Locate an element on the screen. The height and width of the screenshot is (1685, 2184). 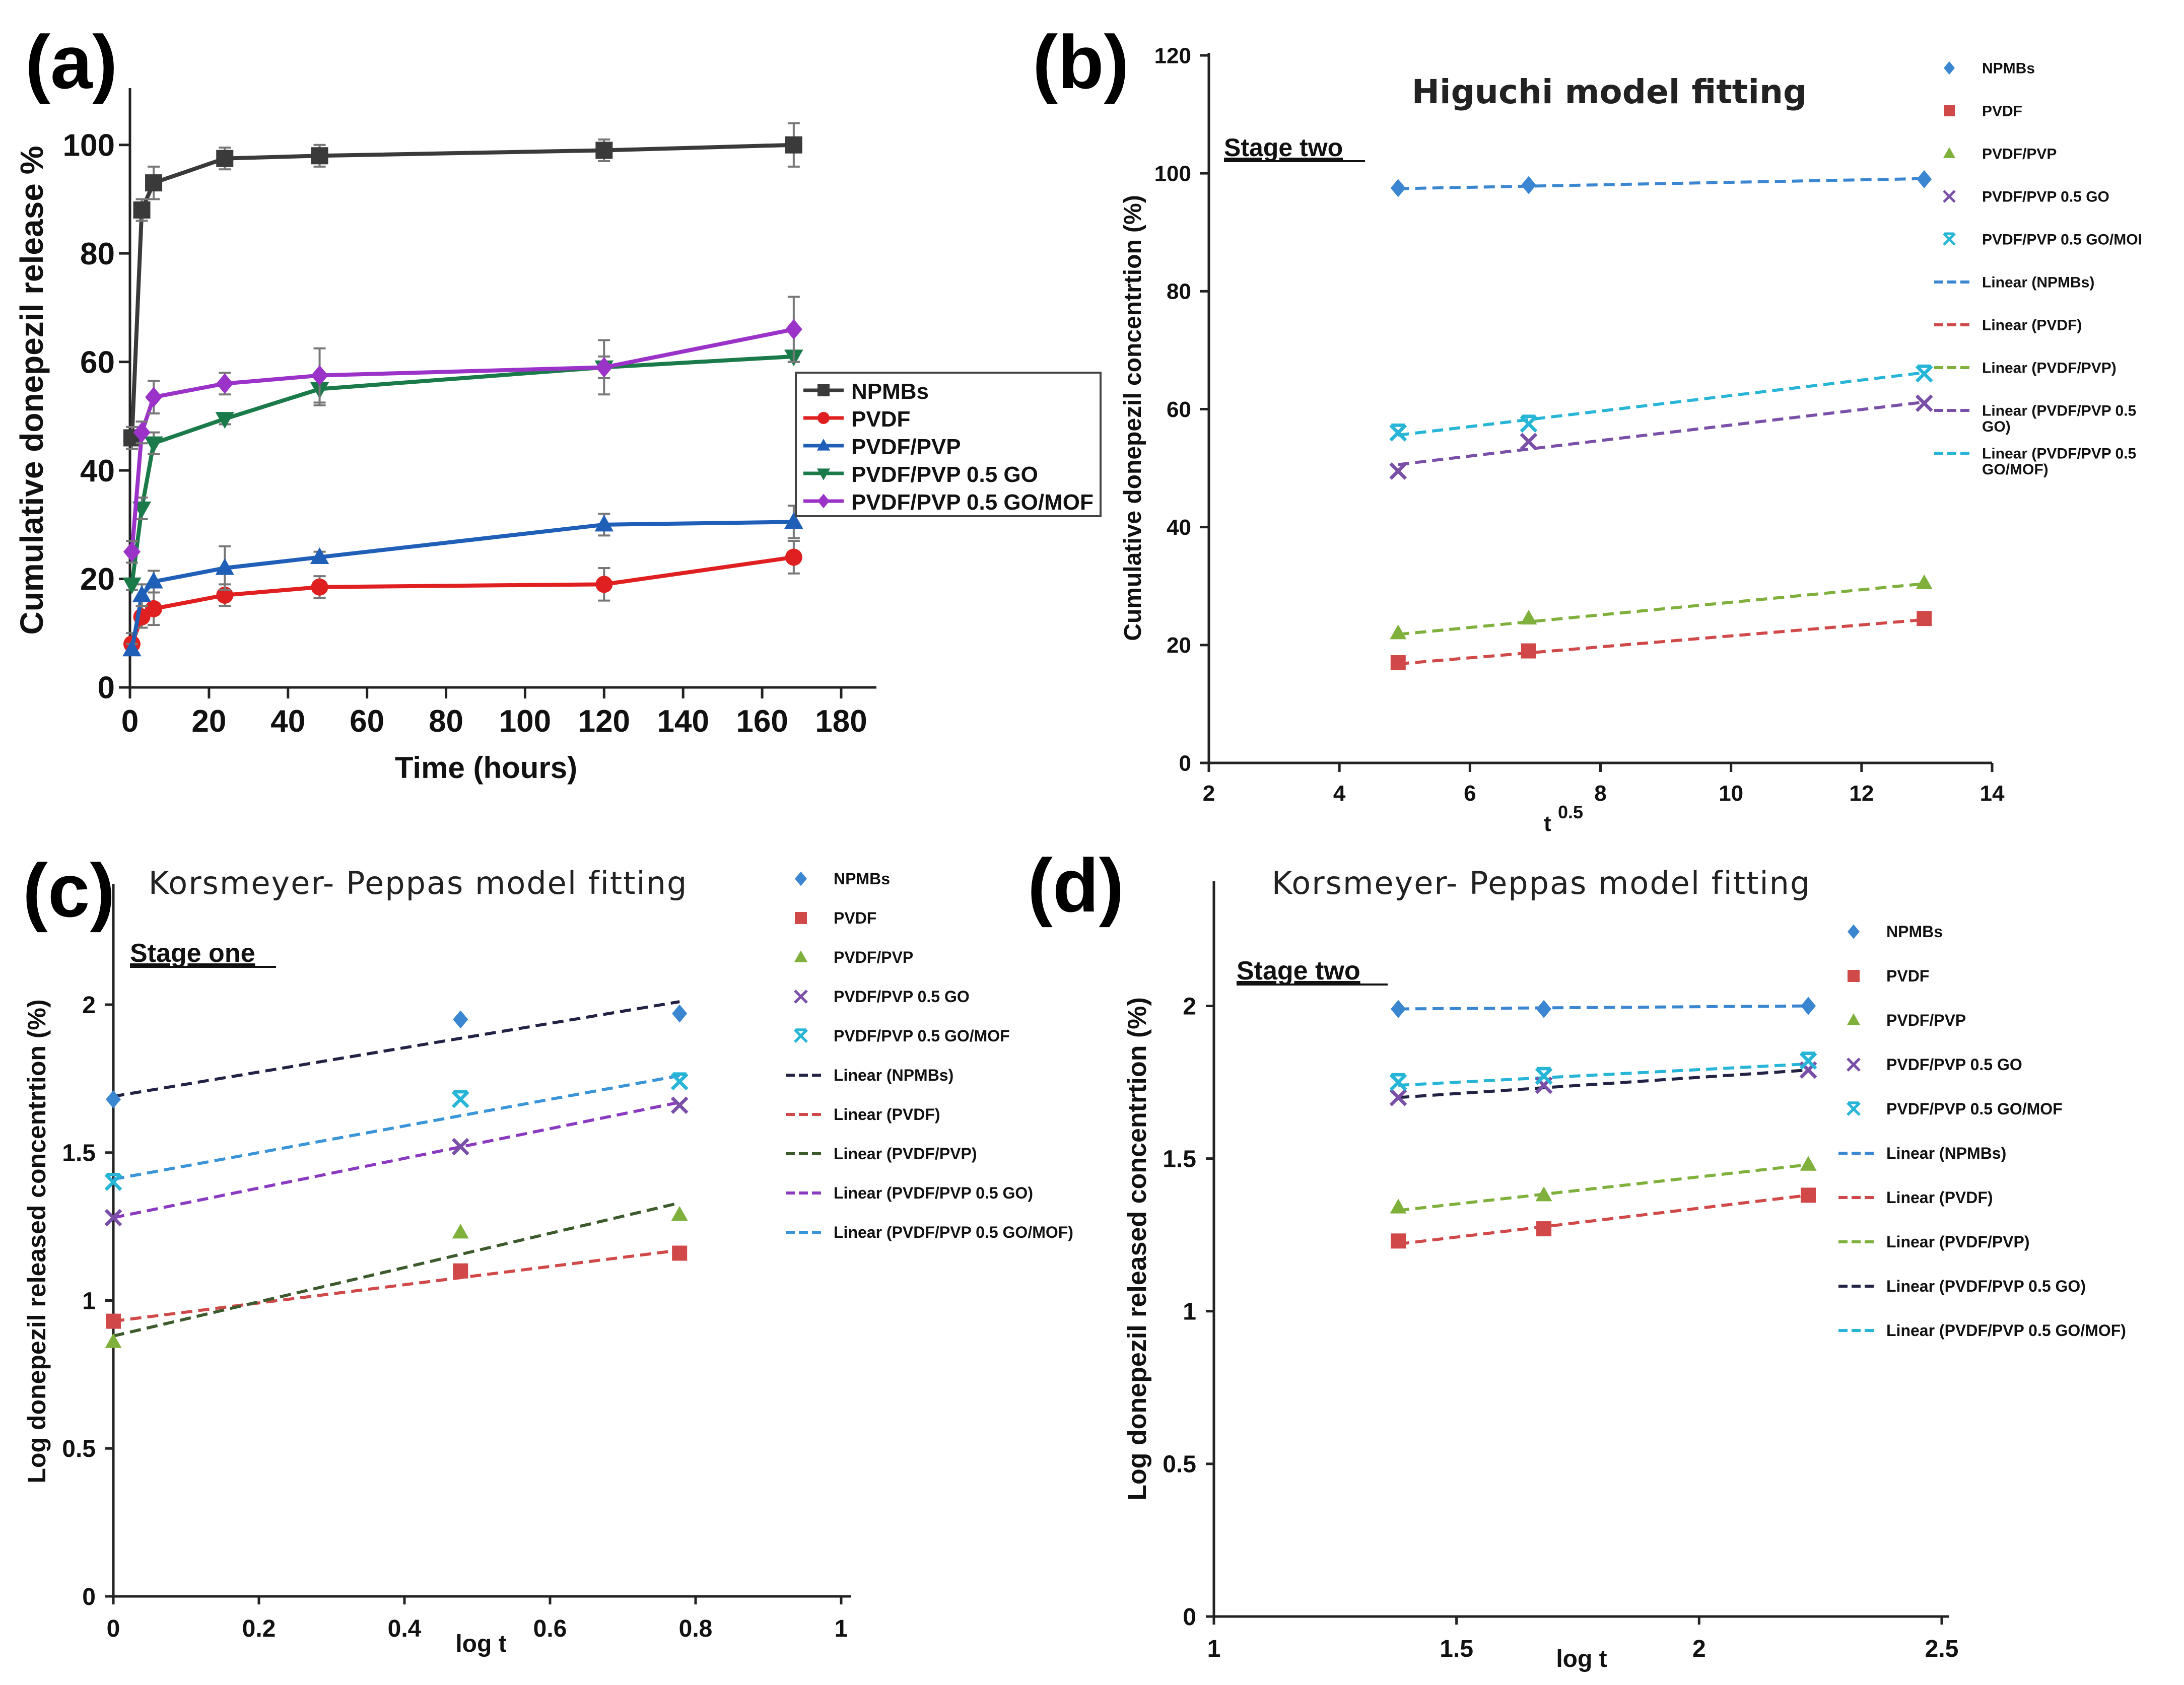
x-tick-label: 1 is located at coordinates (1214, 1649).